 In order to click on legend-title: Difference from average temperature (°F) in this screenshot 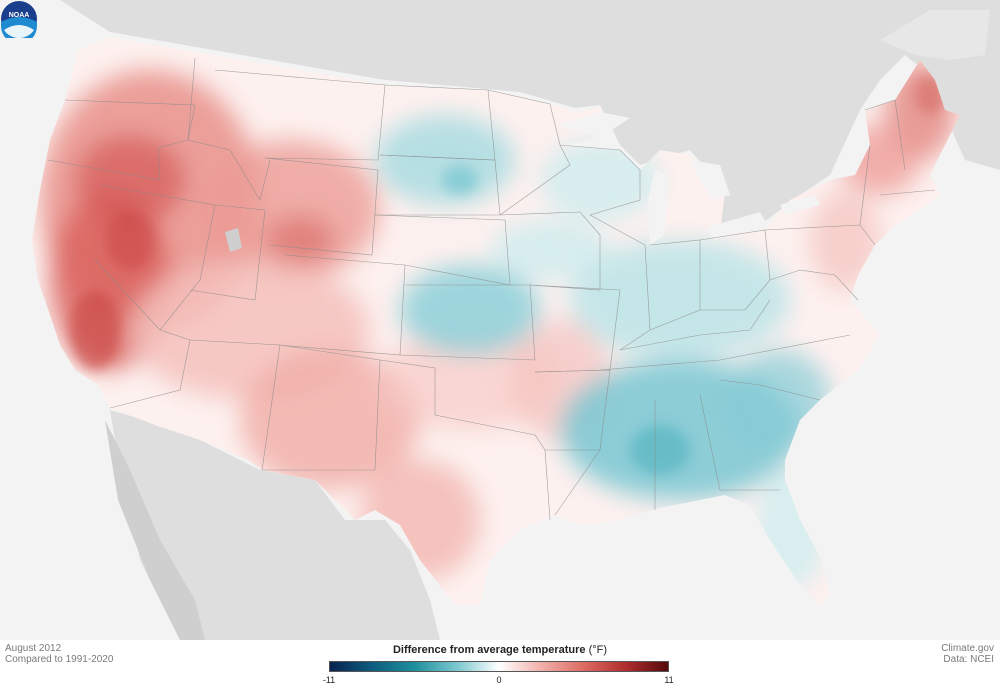, I will do `click(500, 650)`.